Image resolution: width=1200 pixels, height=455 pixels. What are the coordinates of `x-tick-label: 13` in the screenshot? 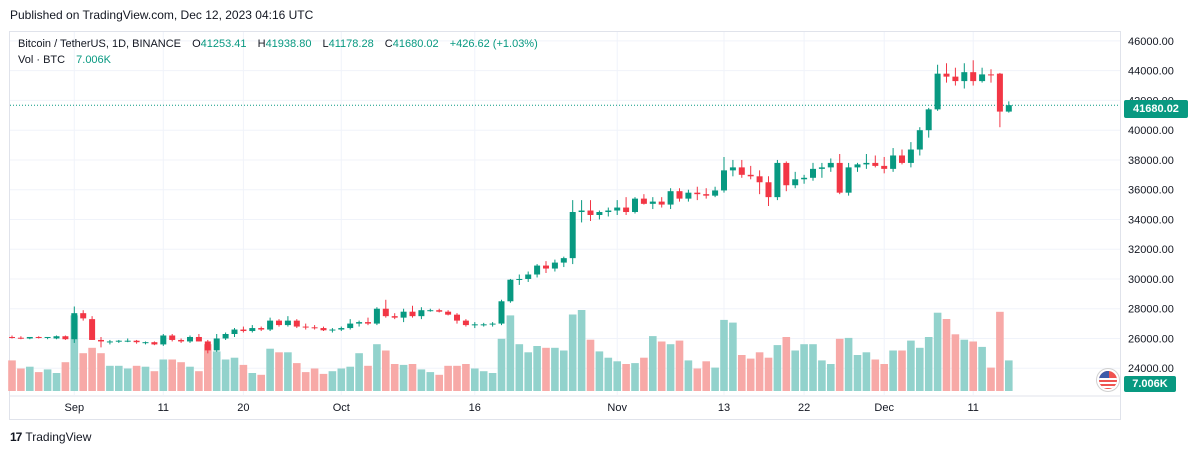 It's located at (724, 408).